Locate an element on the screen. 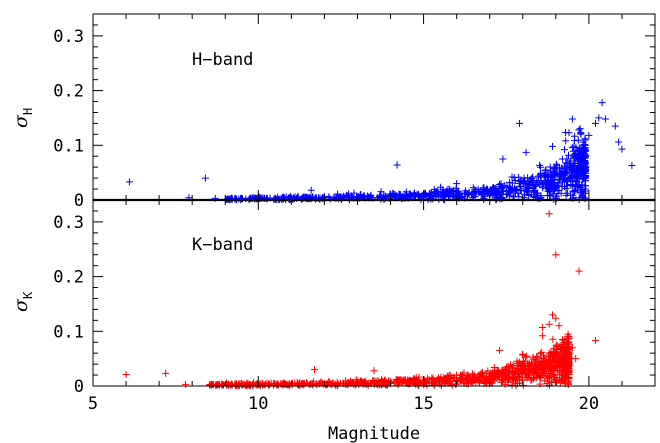  x-tick-label: 10 is located at coordinates (258, 404).